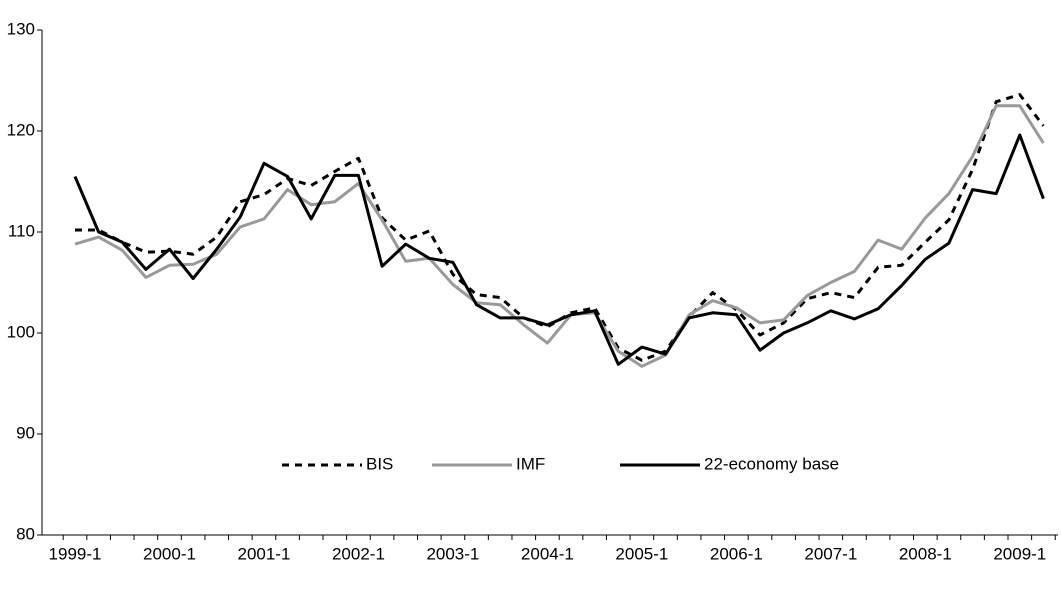 Image resolution: width=1062 pixels, height=591 pixels. Describe the element at coordinates (1019, 553) in the screenshot. I see `x-tick-label: 2009-1` at that location.